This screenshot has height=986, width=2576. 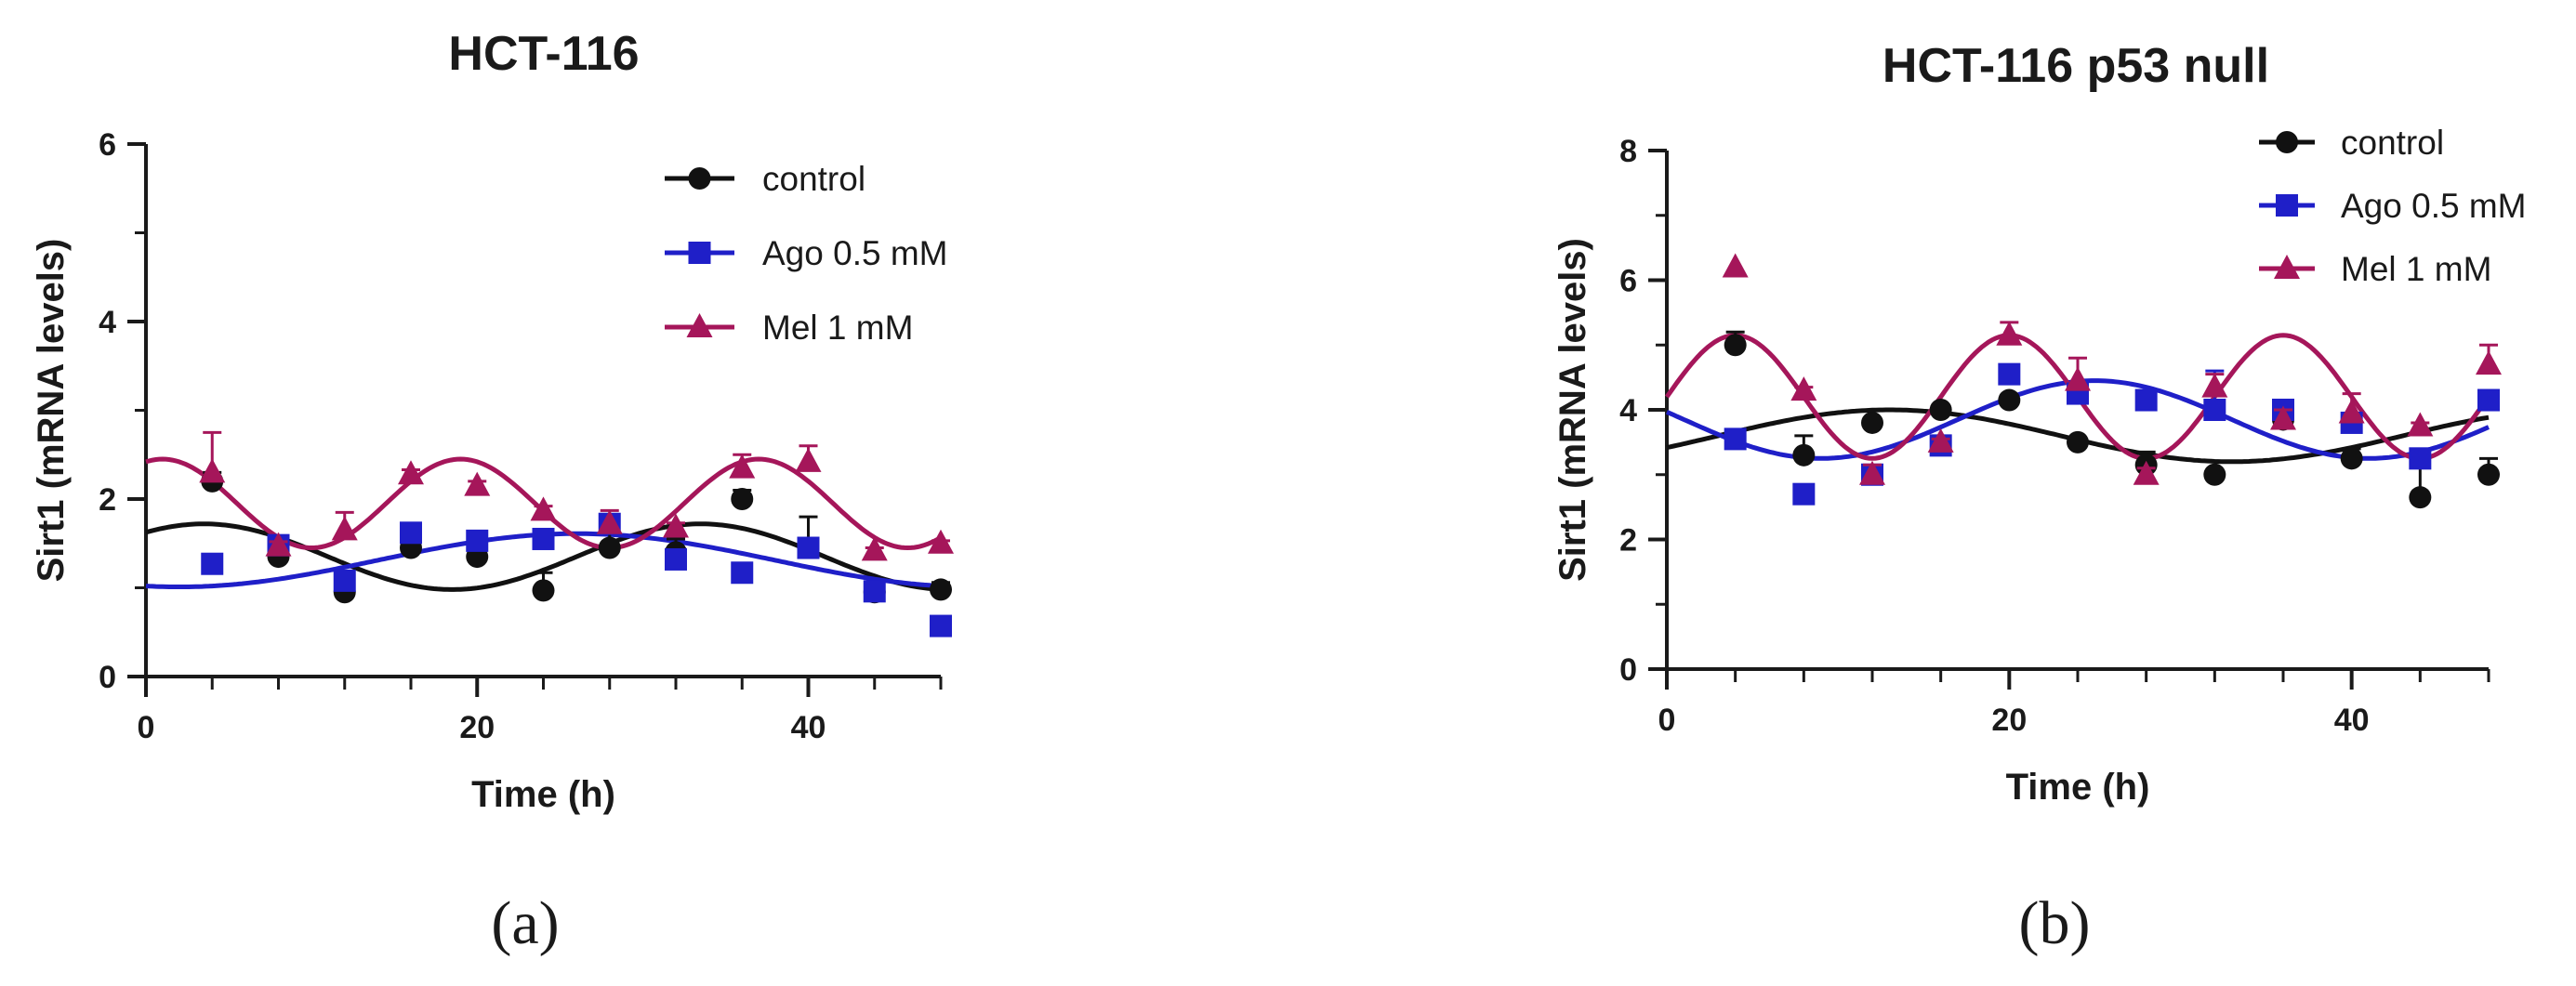 I want to click on y-tick-label: 8, so click(x=1628, y=151).